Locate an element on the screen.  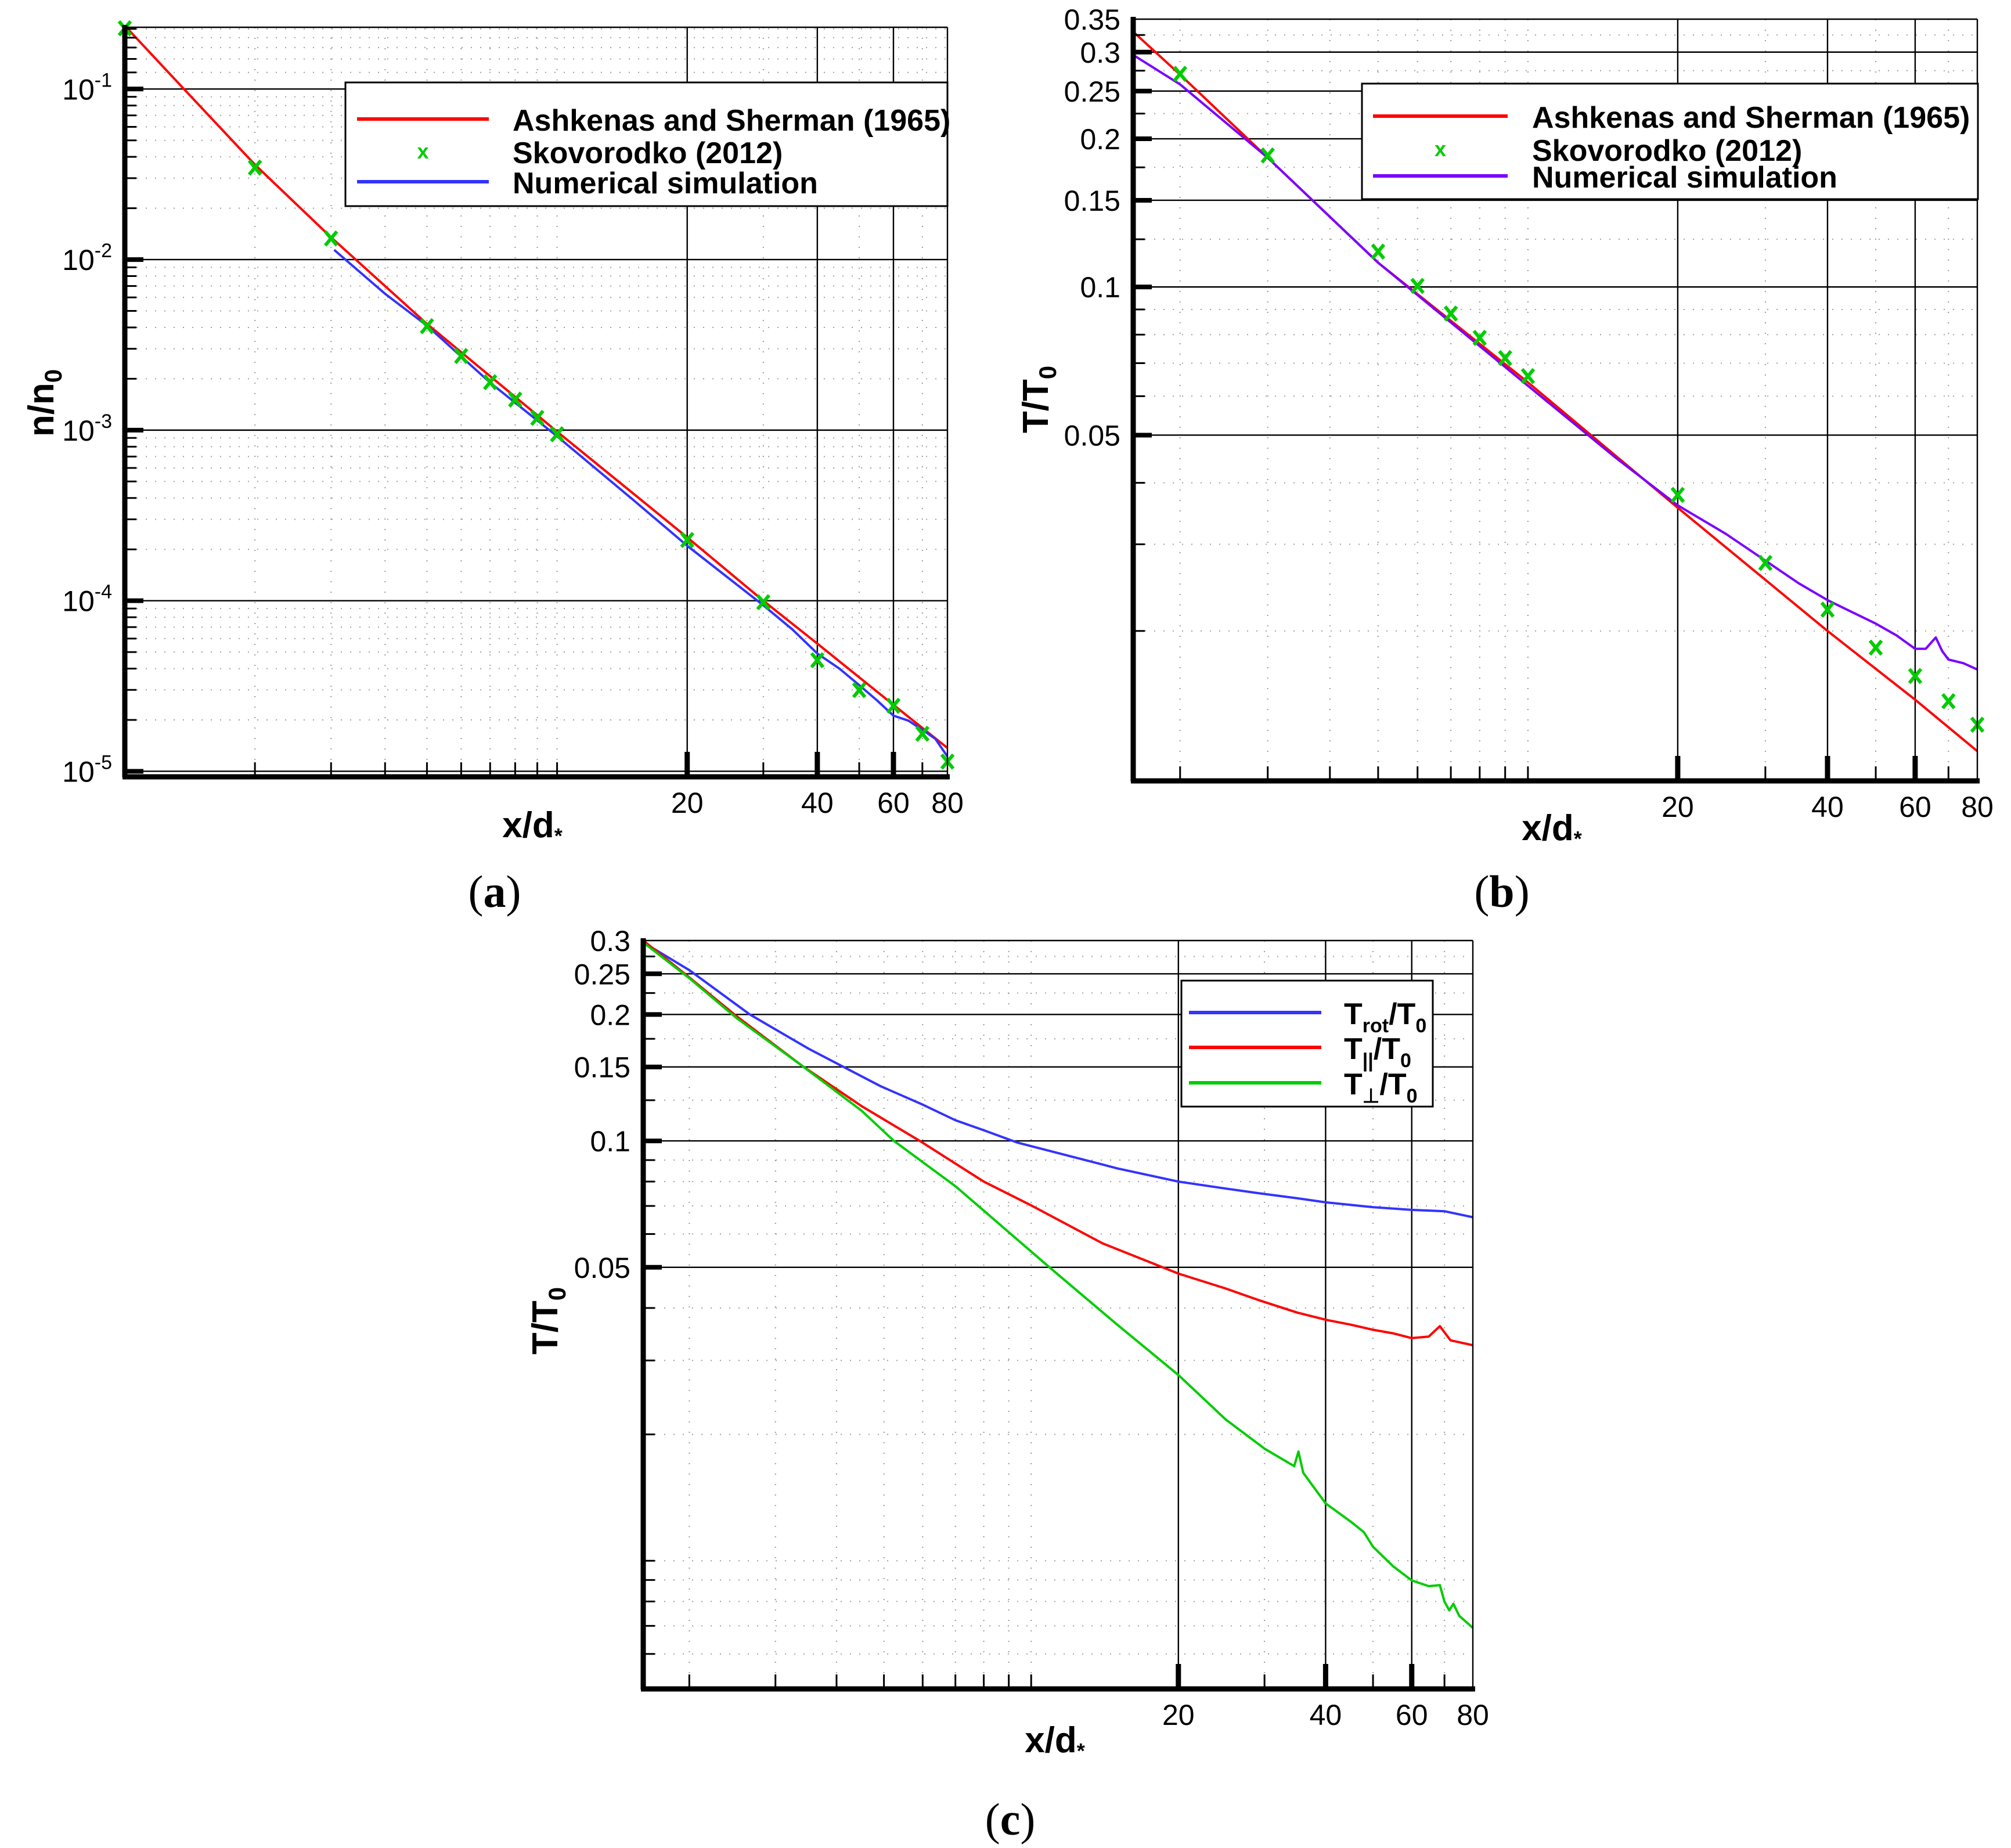
panel-label-a: (a) is located at coordinates (494, 891).